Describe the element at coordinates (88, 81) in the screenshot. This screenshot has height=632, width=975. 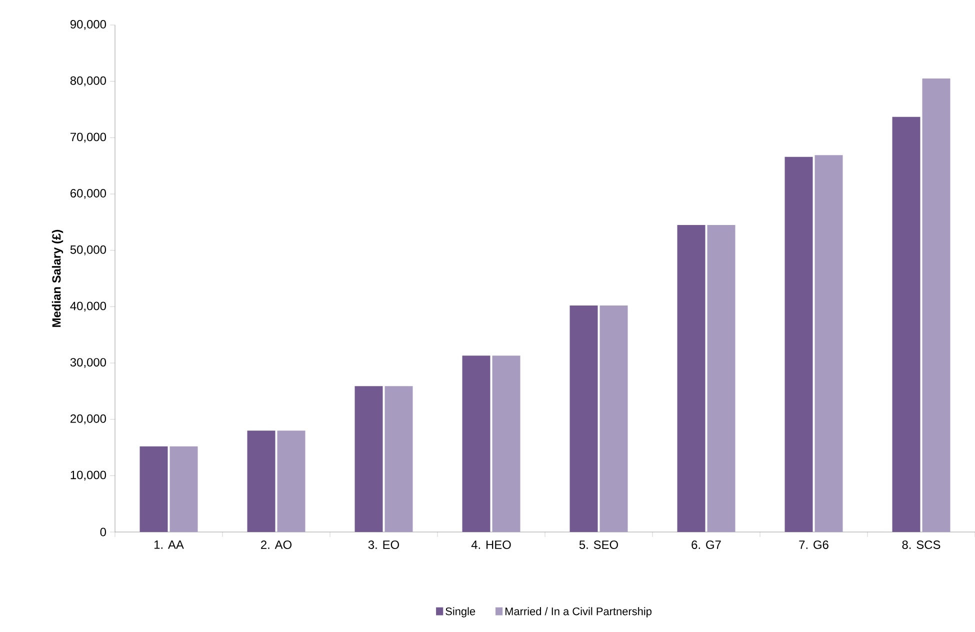
I see `y-tick-label: 80,000` at that location.